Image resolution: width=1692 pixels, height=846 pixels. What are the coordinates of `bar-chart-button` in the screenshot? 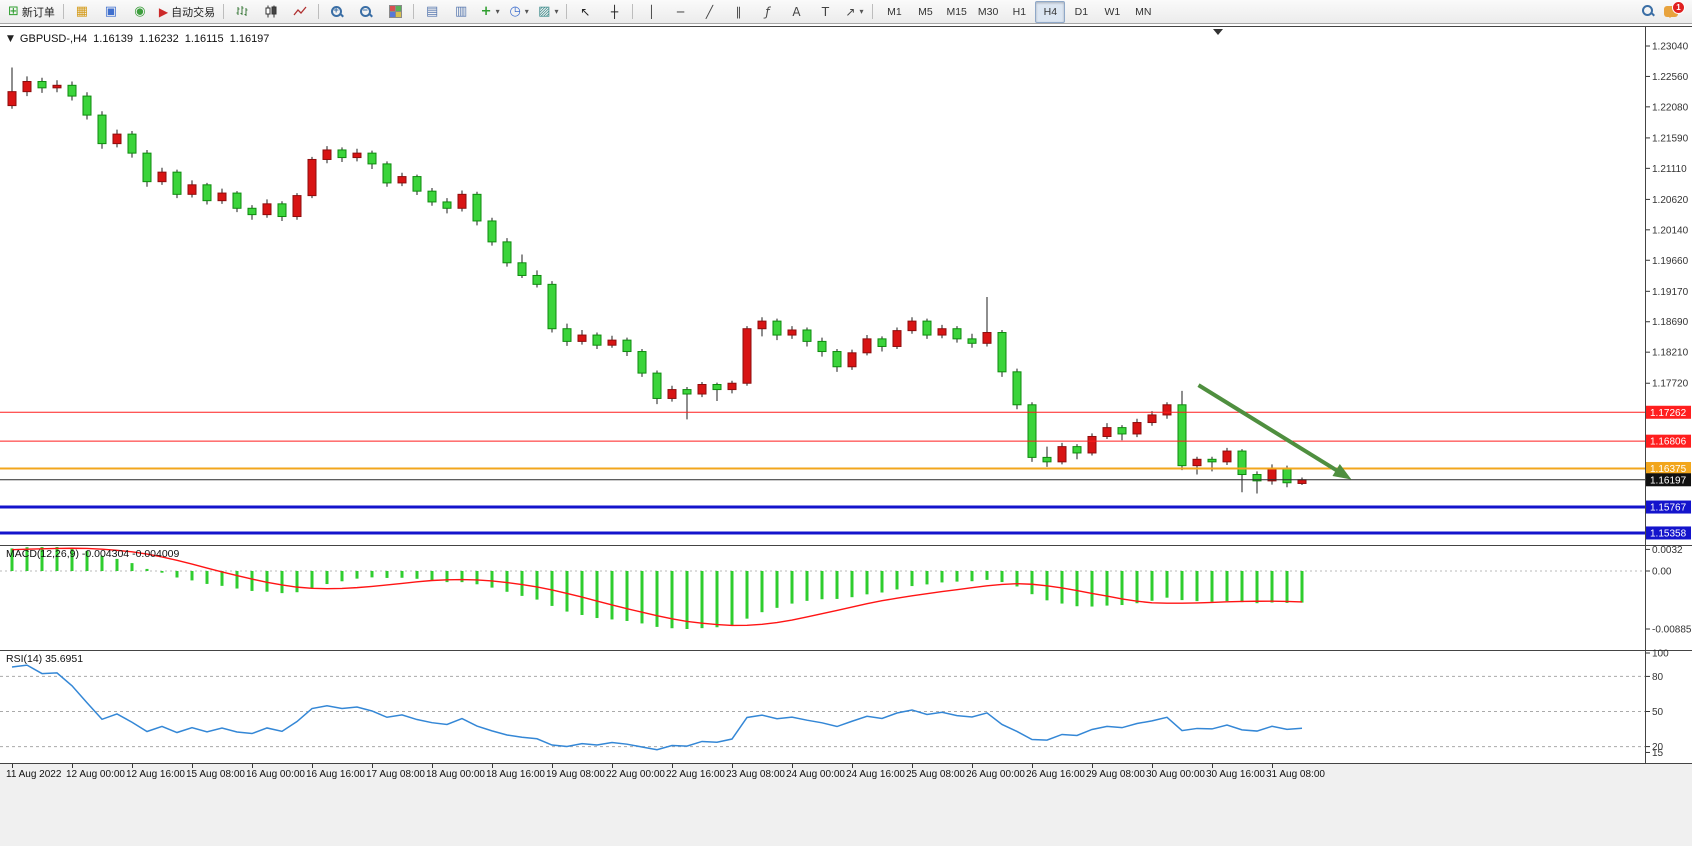 It's located at (242, 12).